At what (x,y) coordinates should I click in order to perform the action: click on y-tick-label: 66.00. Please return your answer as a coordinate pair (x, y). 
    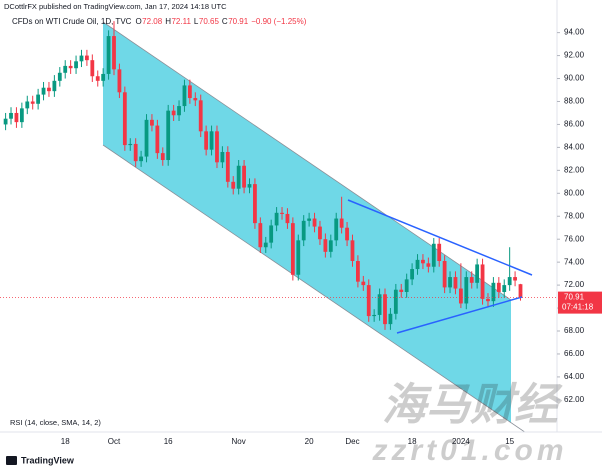
    Looking at the image, I should click on (574, 353).